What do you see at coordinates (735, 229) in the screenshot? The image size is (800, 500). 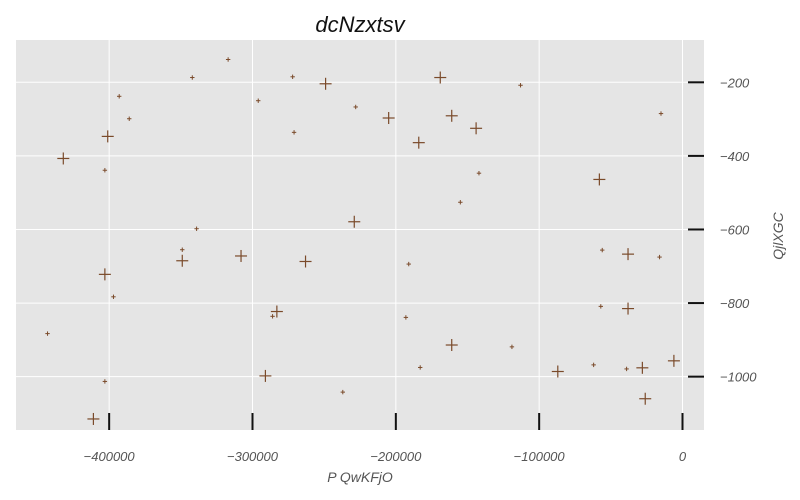 I see `y-tick-label: −600` at bounding box center [735, 229].